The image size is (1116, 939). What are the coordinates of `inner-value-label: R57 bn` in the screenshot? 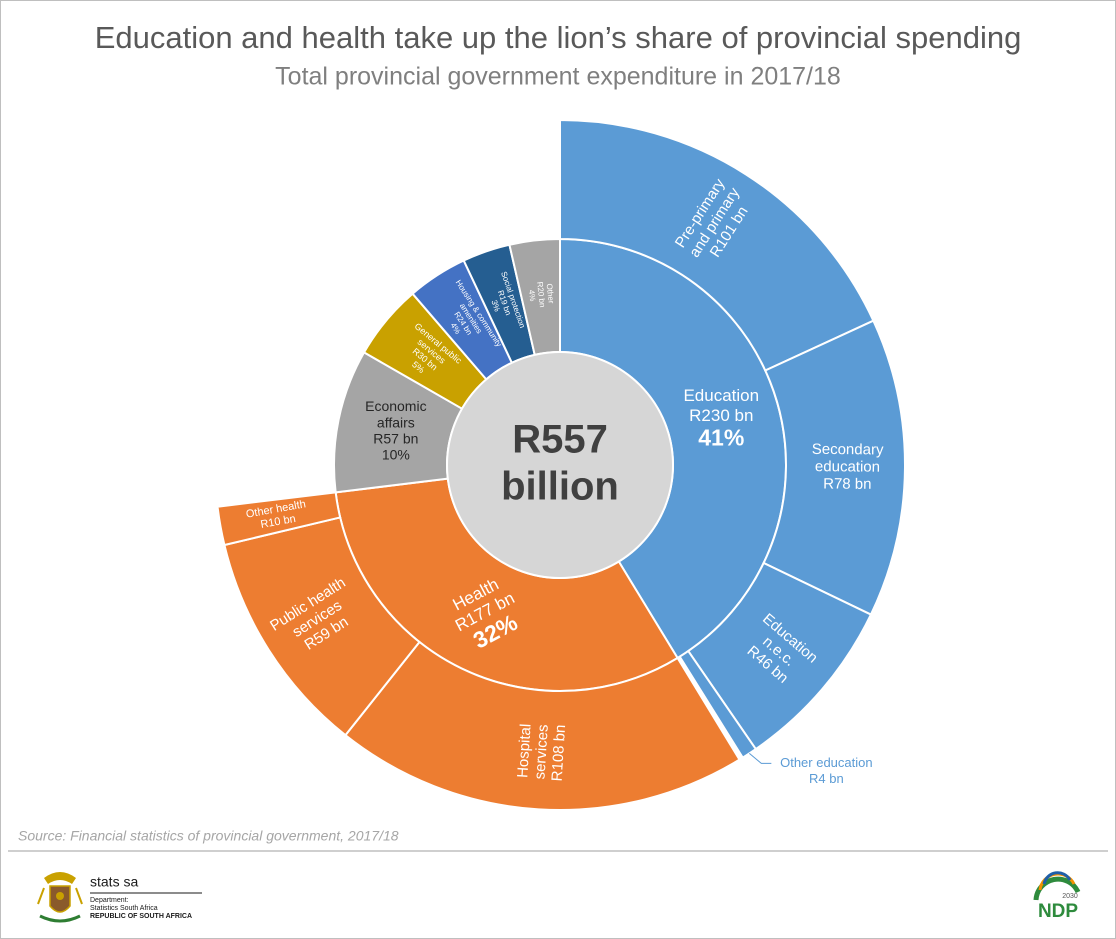 It's located at (395, 438).